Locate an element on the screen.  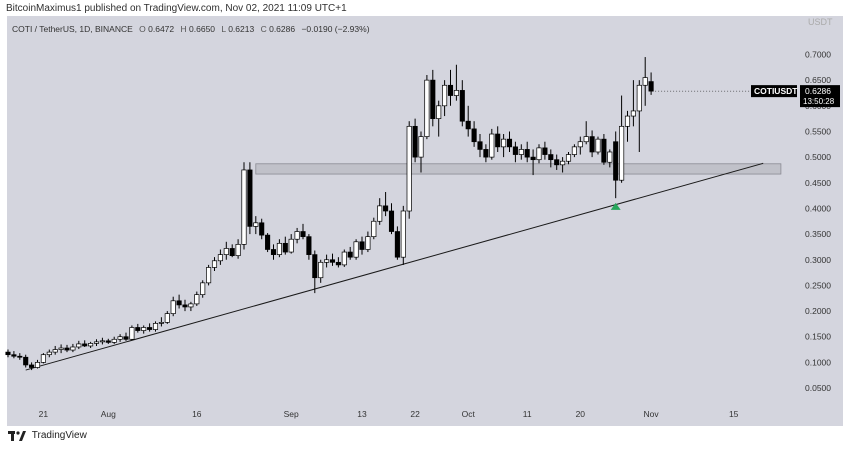
x-tick-label: 21 is located at coordinates (44, 414).